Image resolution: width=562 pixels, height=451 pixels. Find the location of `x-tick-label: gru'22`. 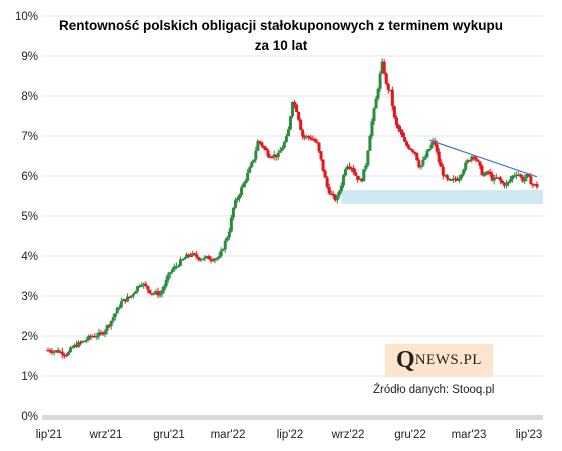

x-tick-label: gru'22 is located at coordinates (410, 435).